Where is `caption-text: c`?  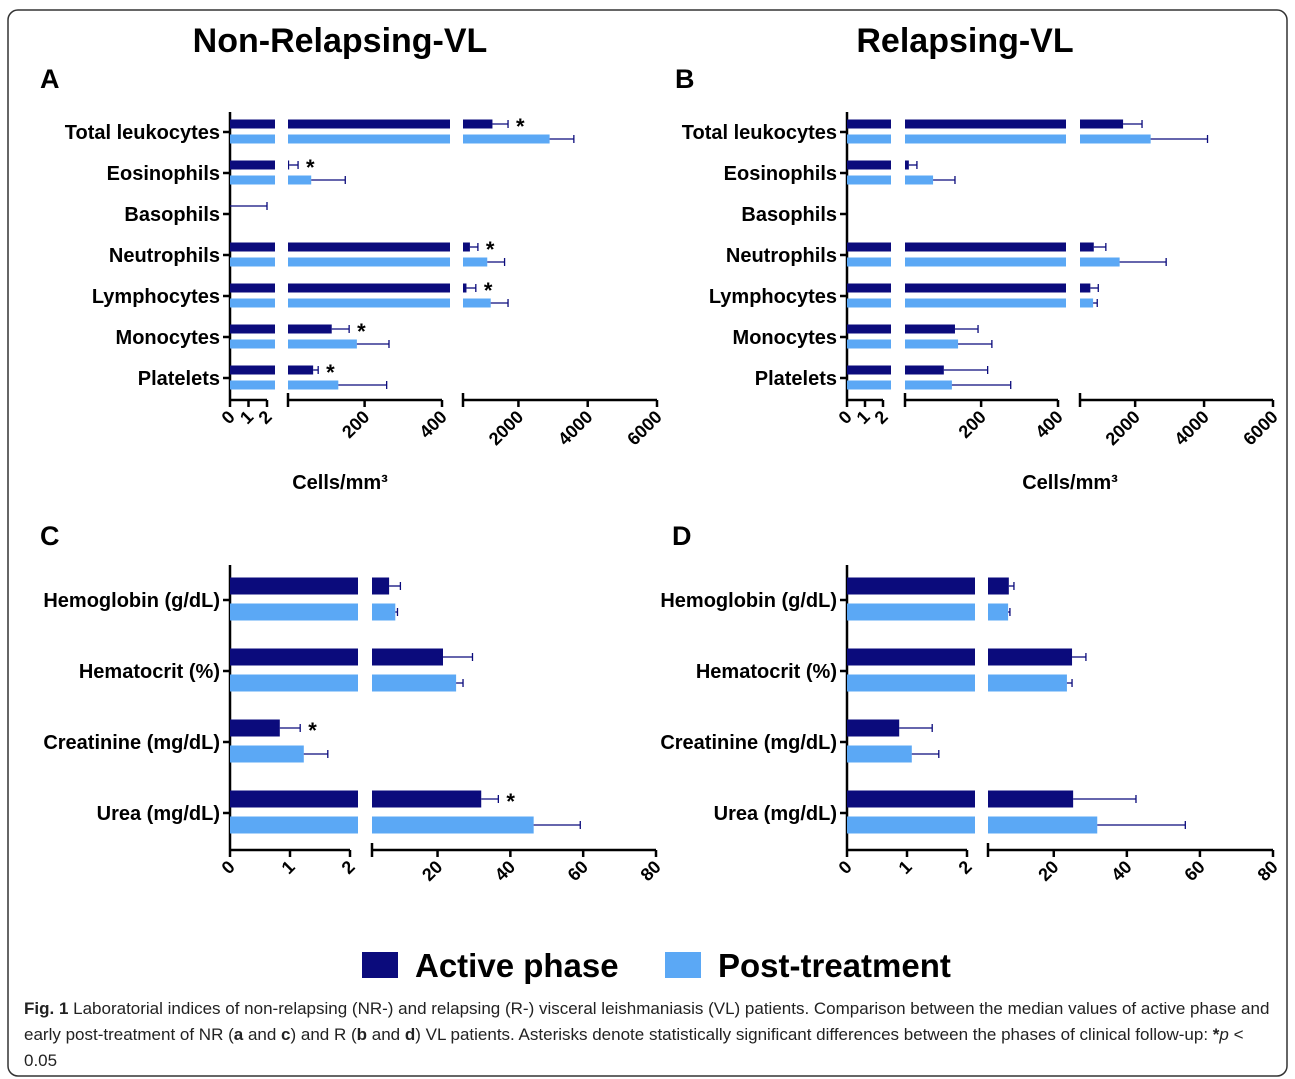
caption-text: c is located at coordinates (286, 1034).